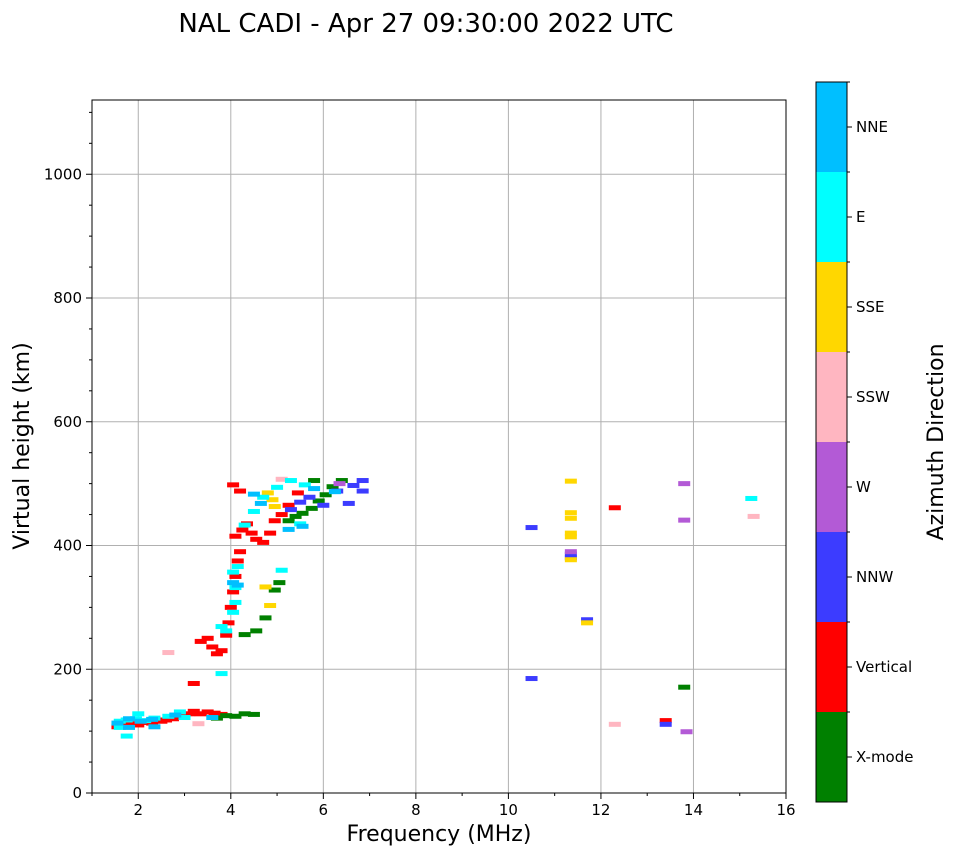  What do you see at coordinates (138, 810) in the screenshot?
I see `x-tick-label: 2` at bounding box center [138, 810].